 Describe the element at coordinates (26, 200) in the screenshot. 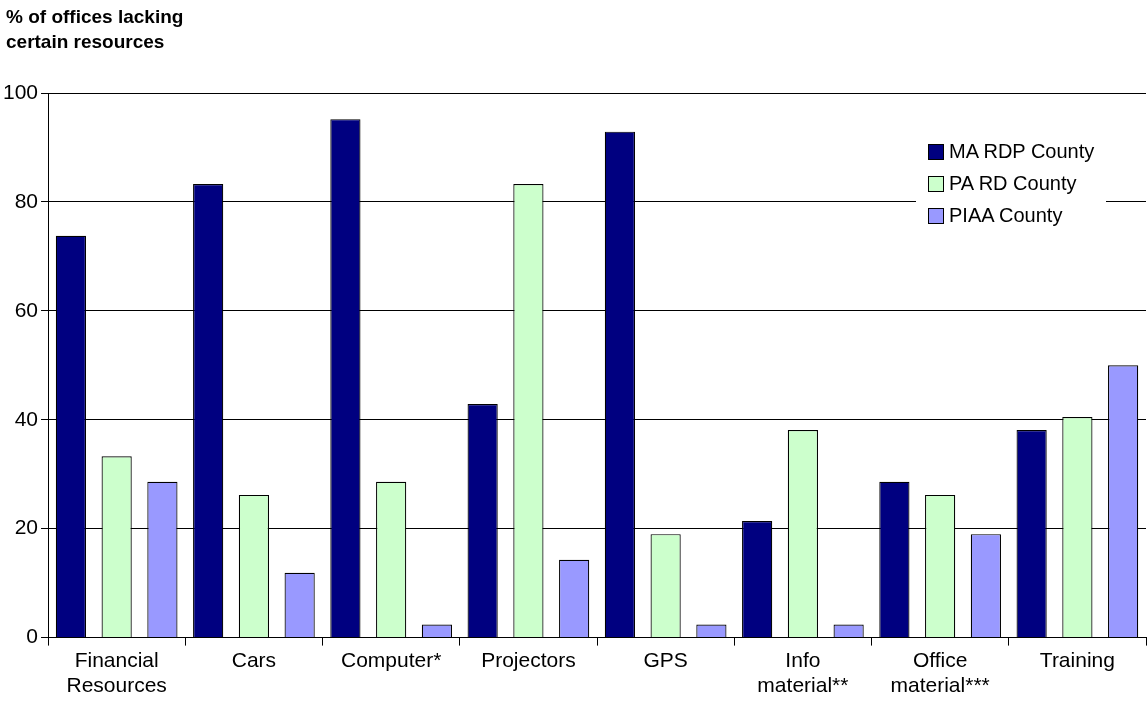

I see `y-tick-label: 80` at that location.